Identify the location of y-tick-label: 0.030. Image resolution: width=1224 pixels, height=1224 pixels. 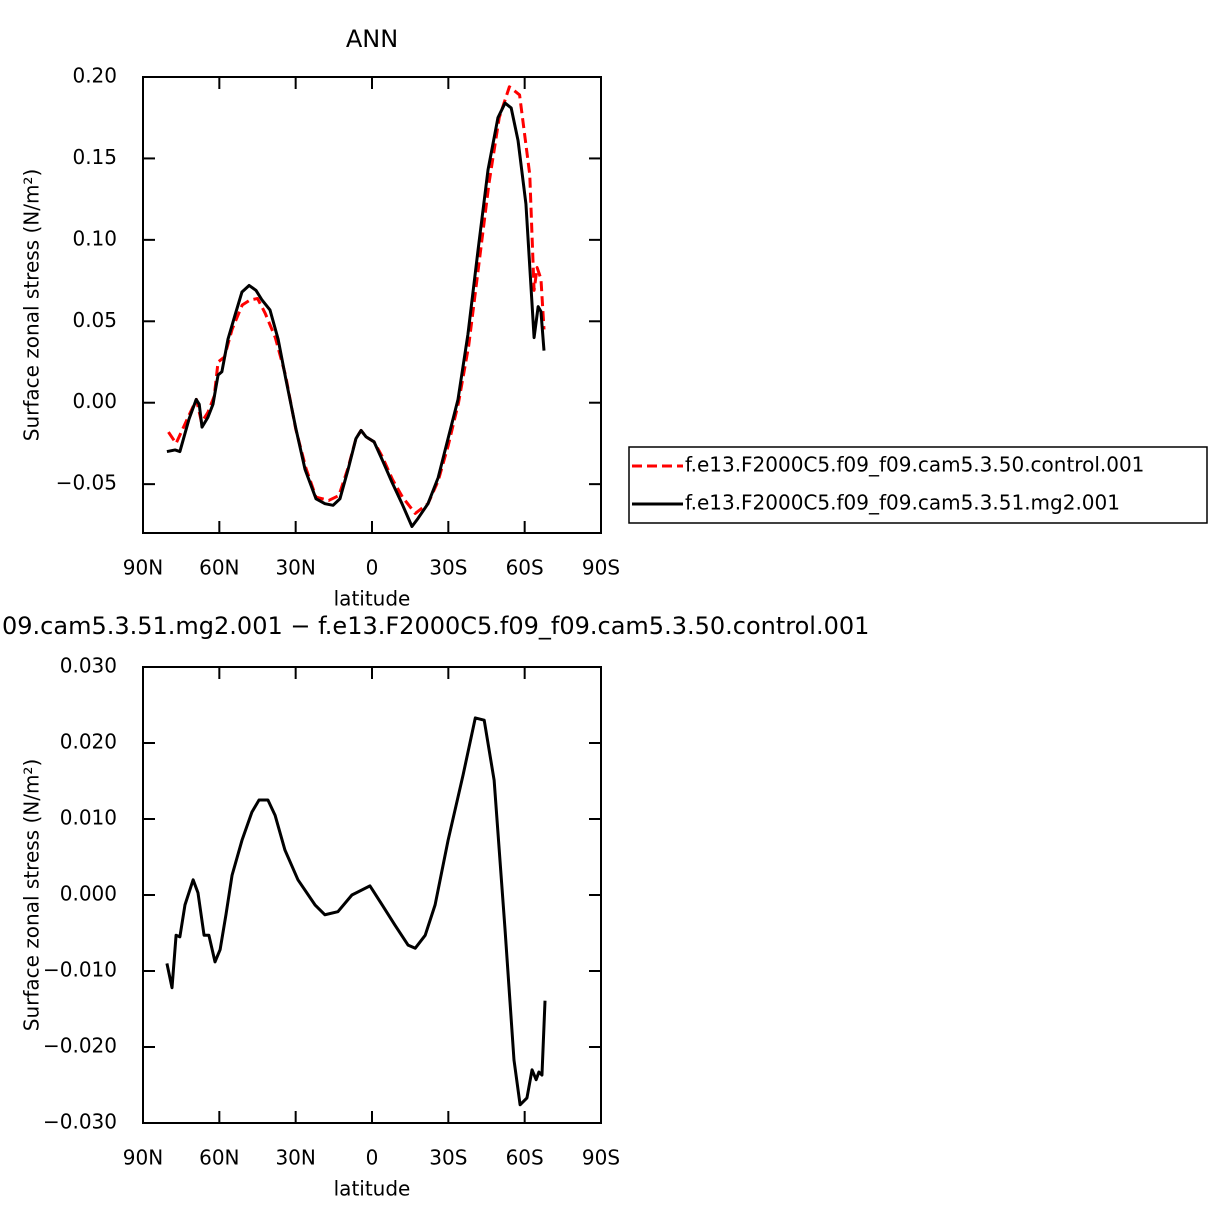
(88, 666).